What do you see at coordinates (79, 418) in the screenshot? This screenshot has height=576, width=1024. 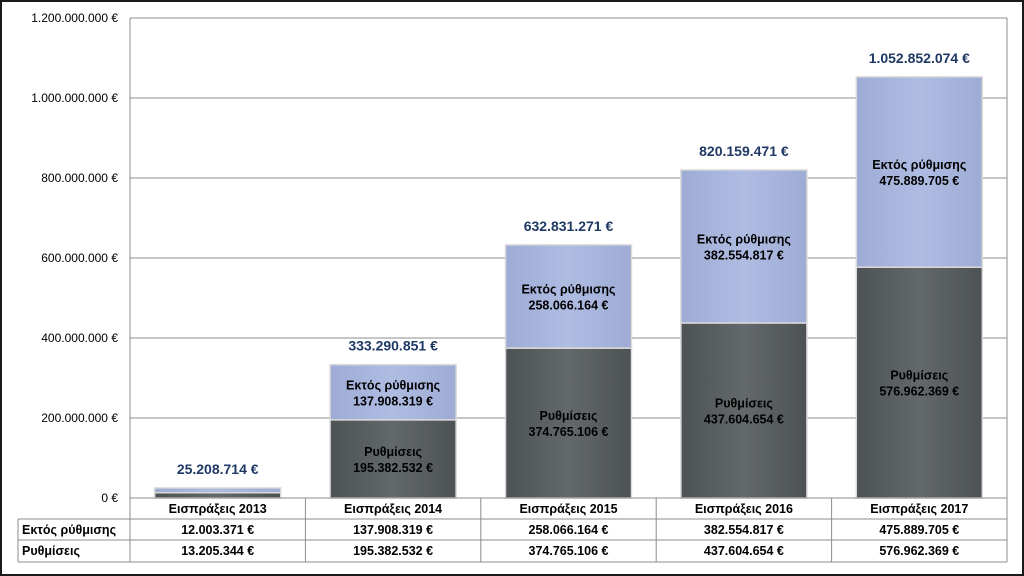 I see `y-tick-label: 200.000.000 €` at bounding box center [79, 418].